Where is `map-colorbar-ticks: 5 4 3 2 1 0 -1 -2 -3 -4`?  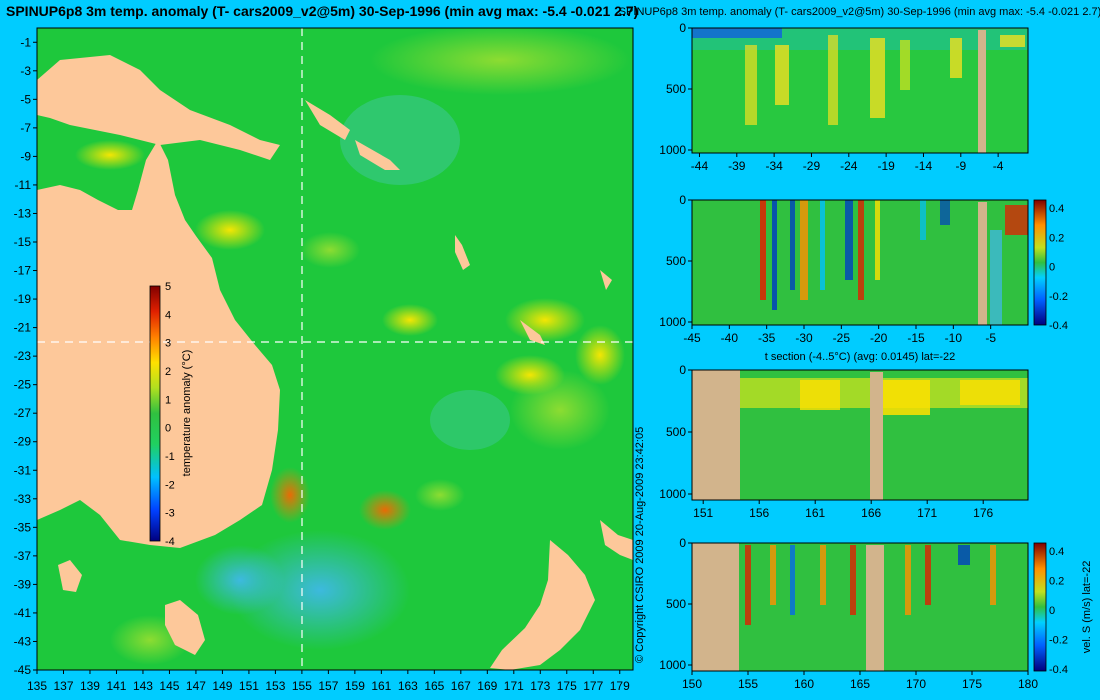
map-colorbar-ticks: 5 4 3 2 1 0 -1 -2 -3 -4 is located at coordinates (170, 414).